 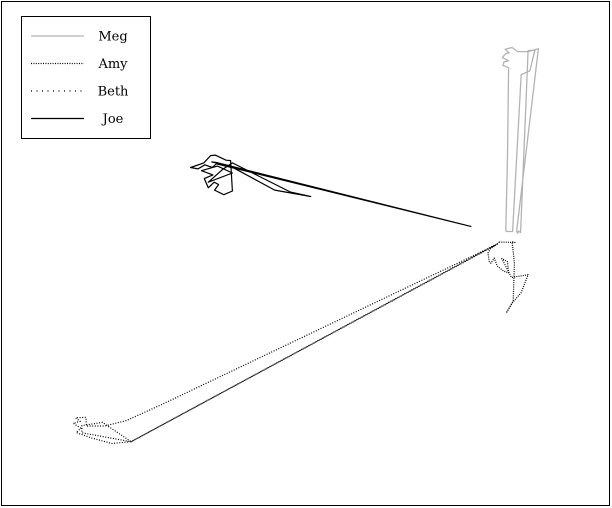 What do you see at coordinates (79, 64) in the screenshot?
I see `legend-item-amy: Amy` at bounding box center [79, 64].